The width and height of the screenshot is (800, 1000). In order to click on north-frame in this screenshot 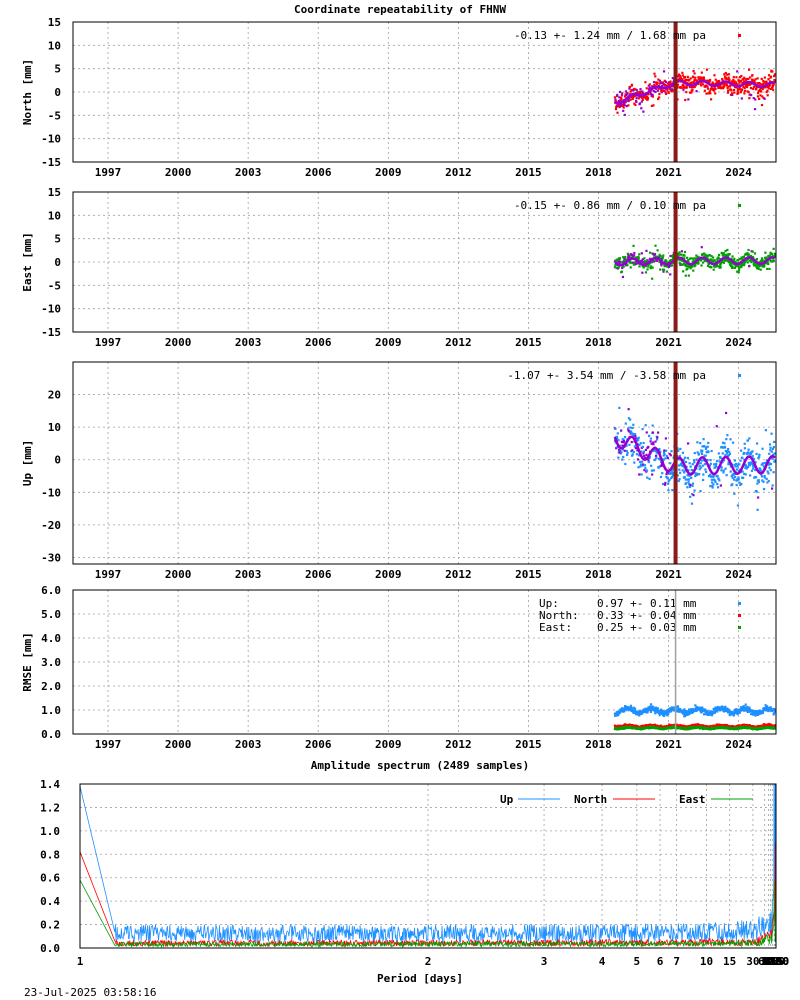, I will do `click(424, 92)`.